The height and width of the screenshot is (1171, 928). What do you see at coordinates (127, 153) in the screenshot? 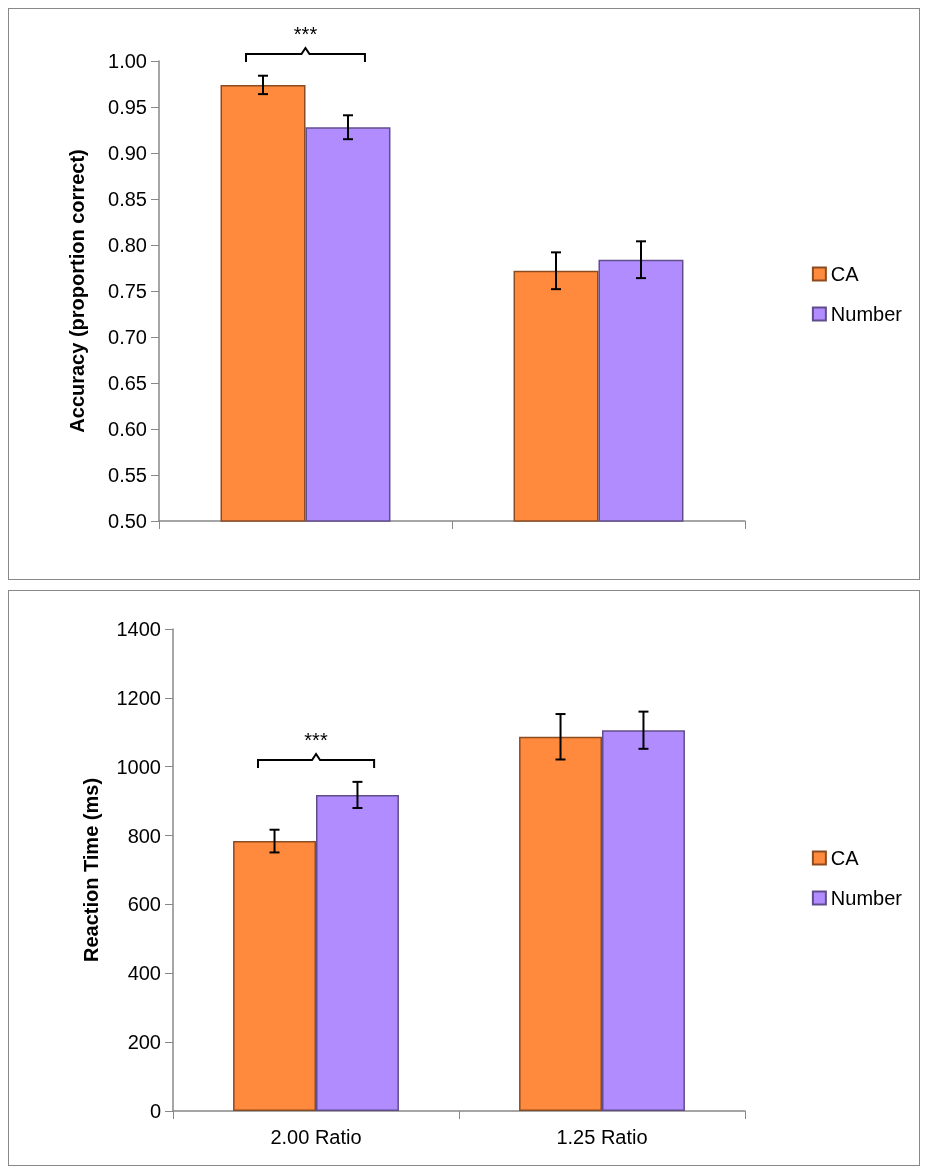
I see `y-tick-label: 0.90` at bounding box center [127, 153].